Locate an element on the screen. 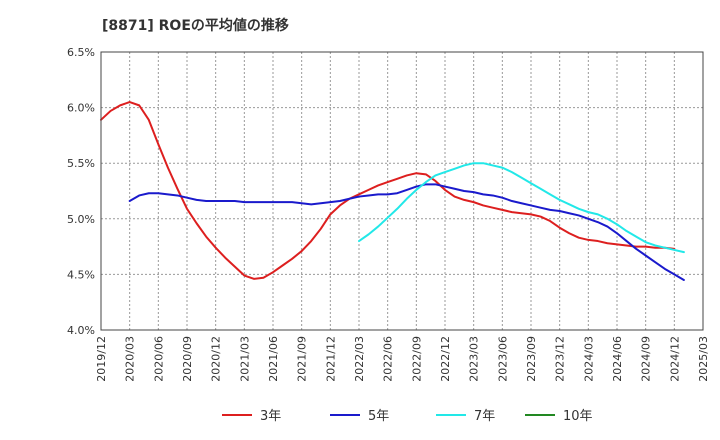 The image size is (720, 440). chart-title: [8871] ROEの平均値の推移 is located at coordinates (195, 25).